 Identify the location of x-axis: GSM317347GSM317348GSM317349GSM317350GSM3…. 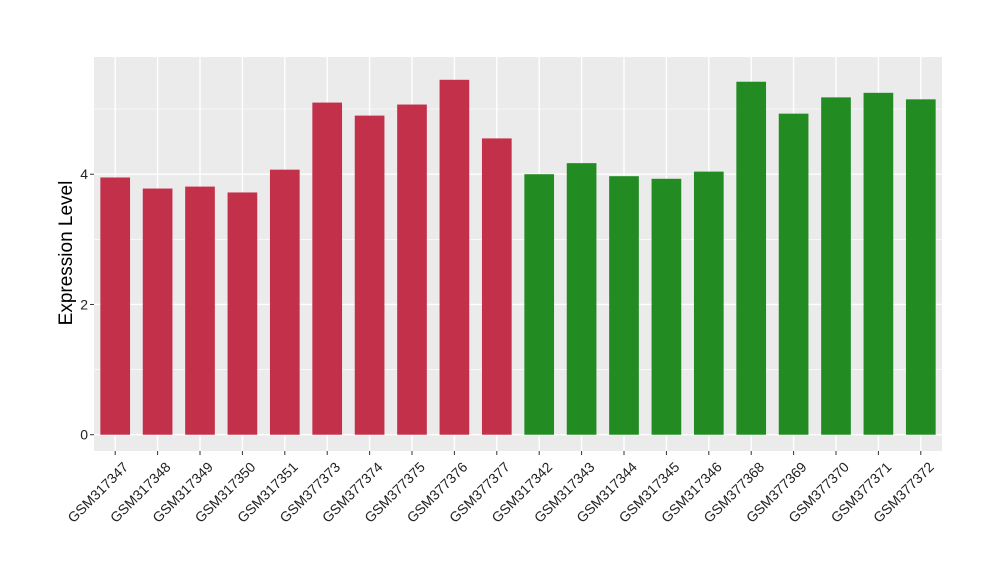
(500, 488).